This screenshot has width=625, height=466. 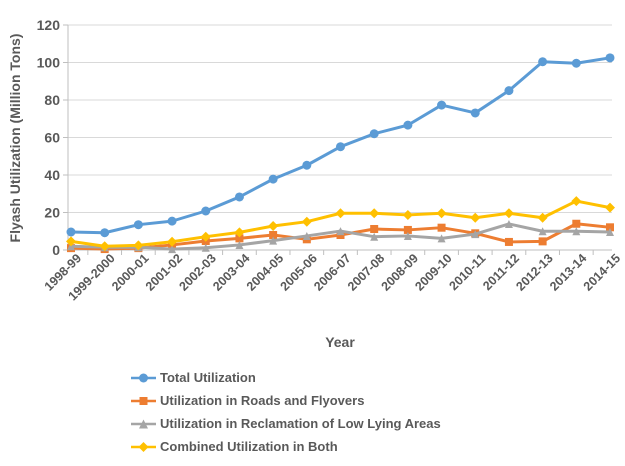 I want to click on legend-item-total-utilization: Total Utilization, so click(x=285, y=377).